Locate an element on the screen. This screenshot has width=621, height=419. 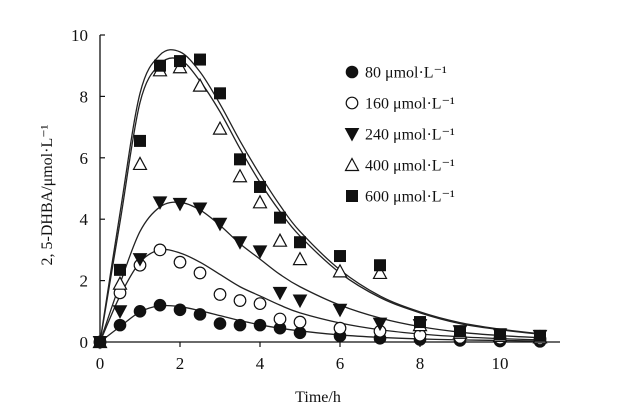
legend-entry-4: 400 μmol·L⁻¹ is located at coordinates (399, 166).